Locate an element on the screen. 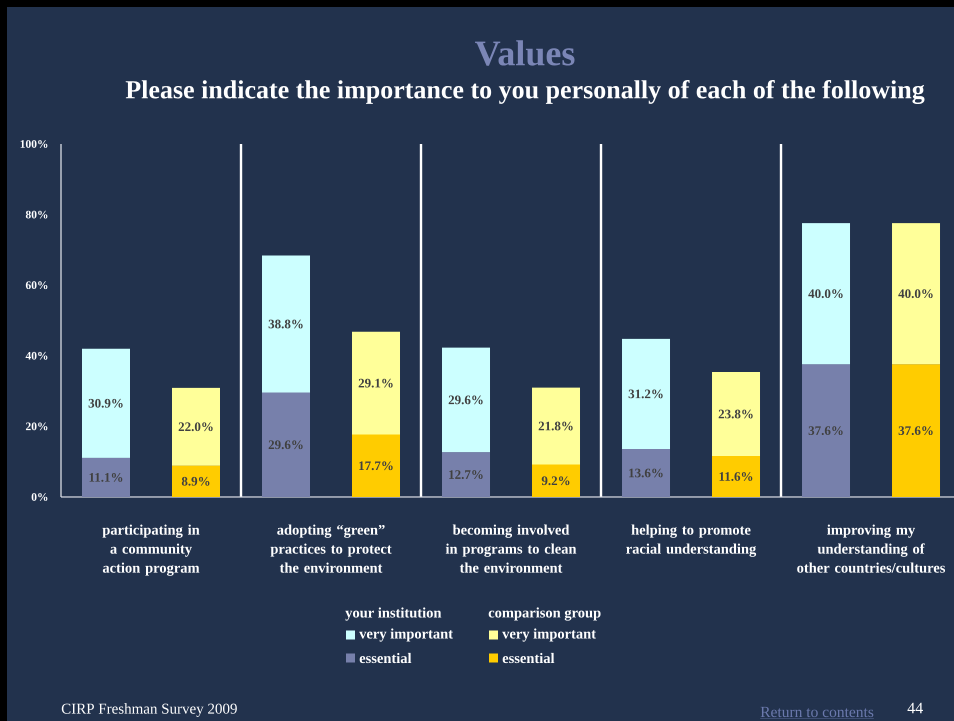 This screenshot has height=721, width=954. x-tick-label: helping to promote racial understanding is located at coordinates (691, 540).